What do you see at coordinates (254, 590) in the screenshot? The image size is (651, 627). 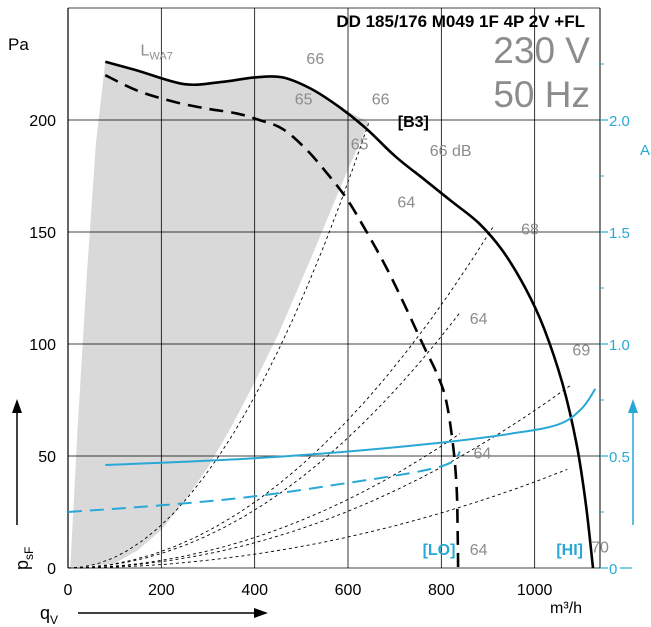 I see `x-tick-label: 400` at bounding box center [254, 590].